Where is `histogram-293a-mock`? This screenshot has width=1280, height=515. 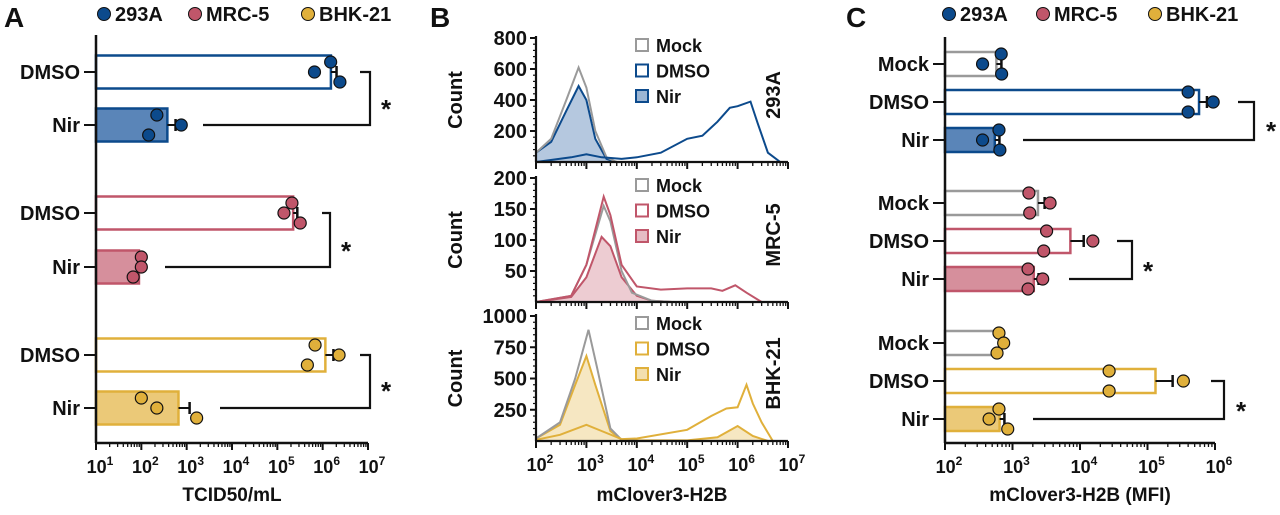
histogram-293a-mock is located at coordinates (576, 113).